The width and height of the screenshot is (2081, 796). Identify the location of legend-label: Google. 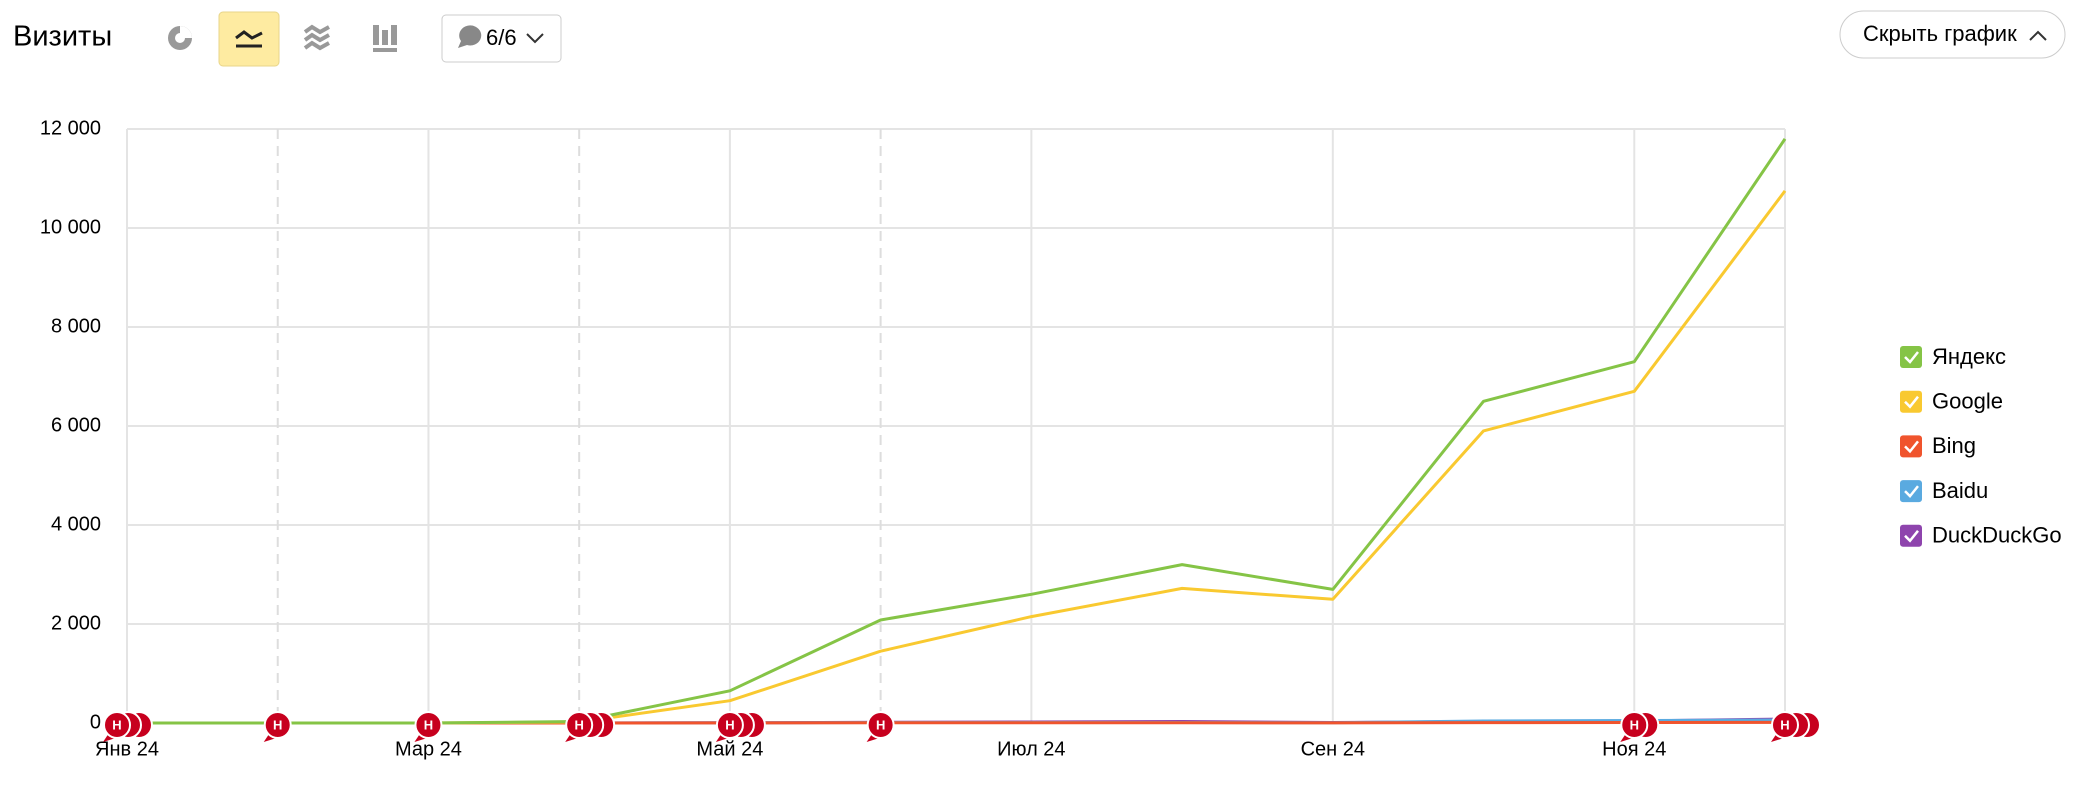
(1967, 401).